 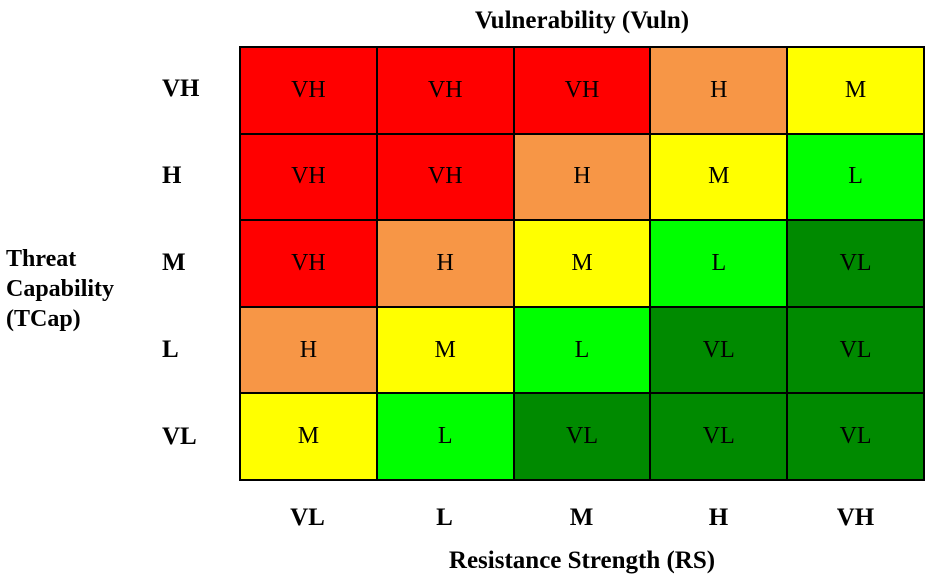 I want to click on y-tick-label-h: H, so click(x=172, y=175).